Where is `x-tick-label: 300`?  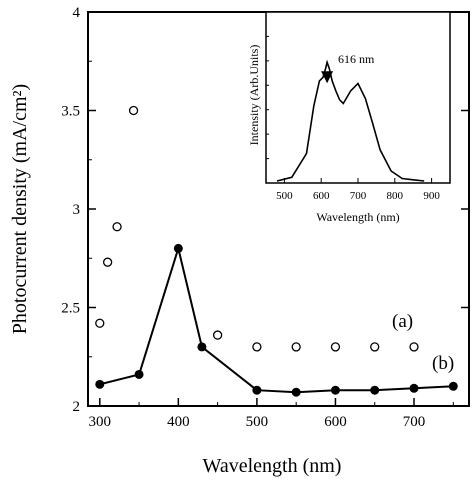 x-tick-label: 300 is located at coordinates (100, 422).